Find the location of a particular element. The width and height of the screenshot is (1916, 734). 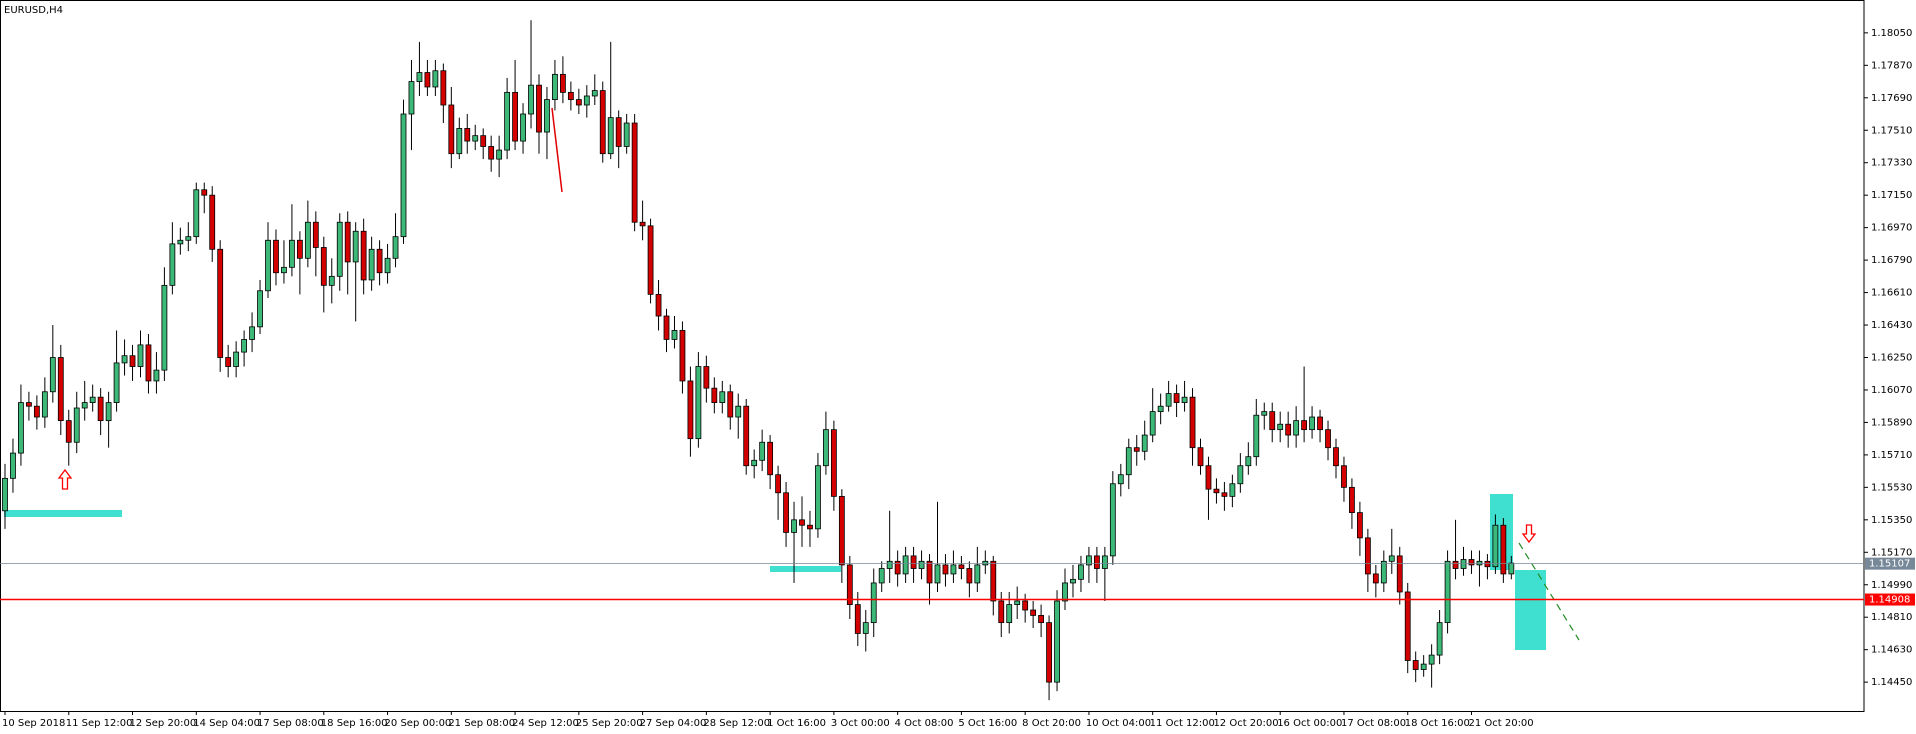

y-tick-label: 1.17150 is located at coordinates (1891, 195).